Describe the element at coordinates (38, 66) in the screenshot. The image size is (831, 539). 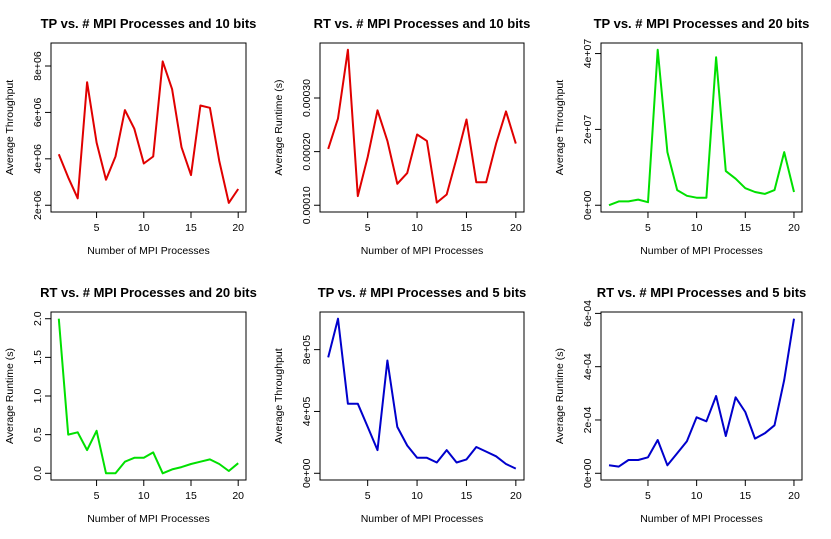
I see `y-tick-label: 8e+06` at that location.